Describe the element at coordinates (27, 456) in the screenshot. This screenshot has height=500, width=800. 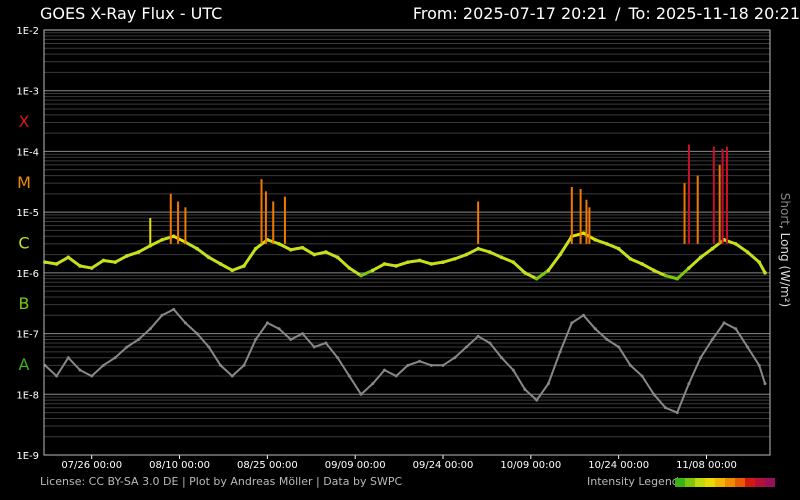
I see `y-tick-label: 1E-9` at that location.